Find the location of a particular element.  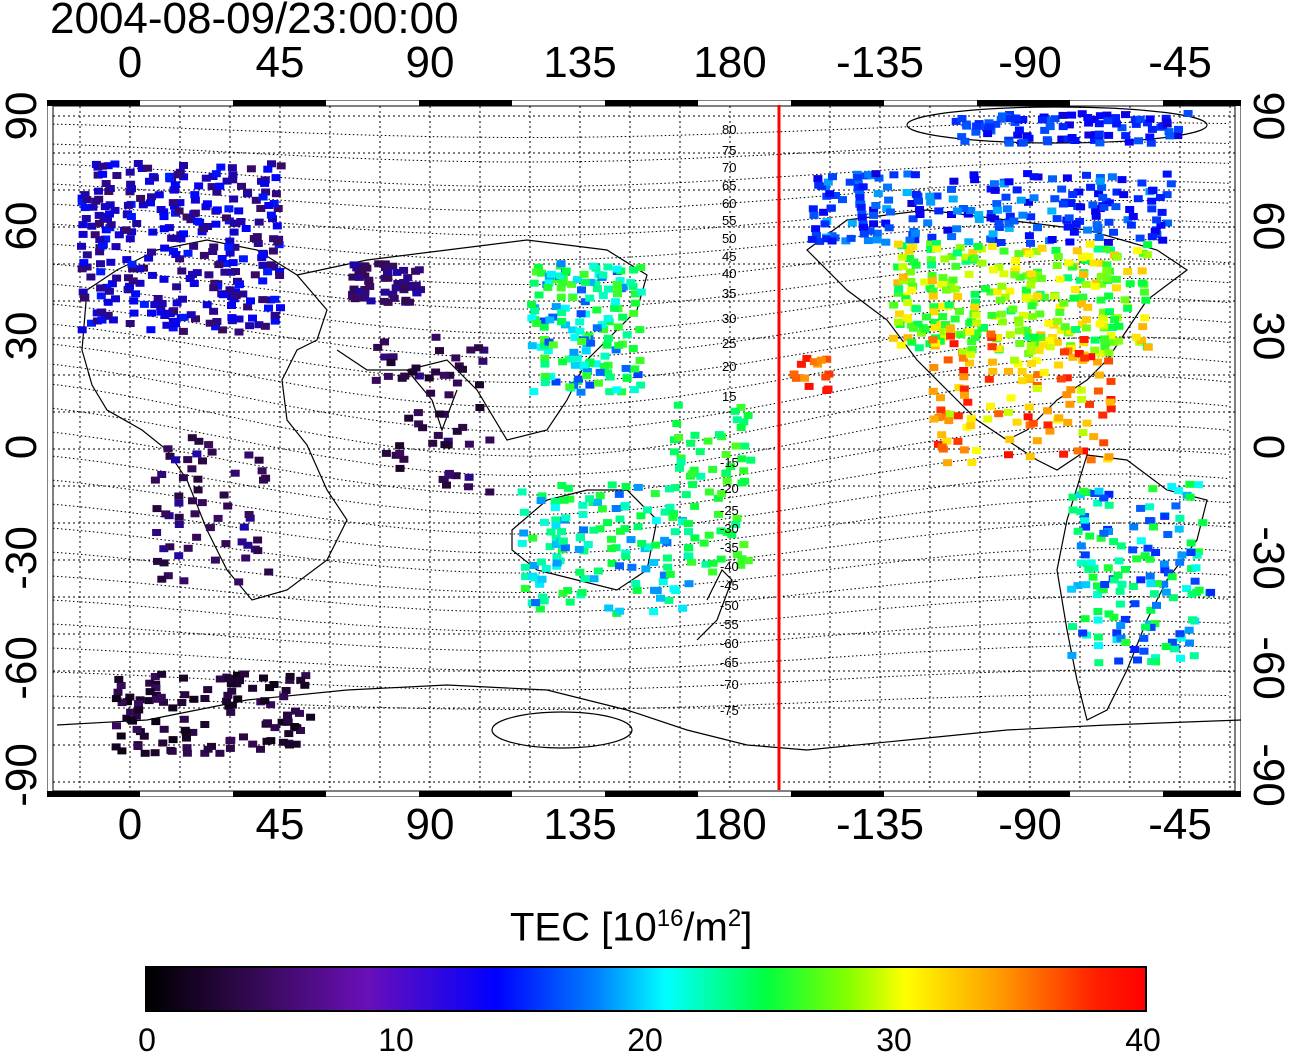

left-lat-tick: 60 is located at coordinates (23, 226).